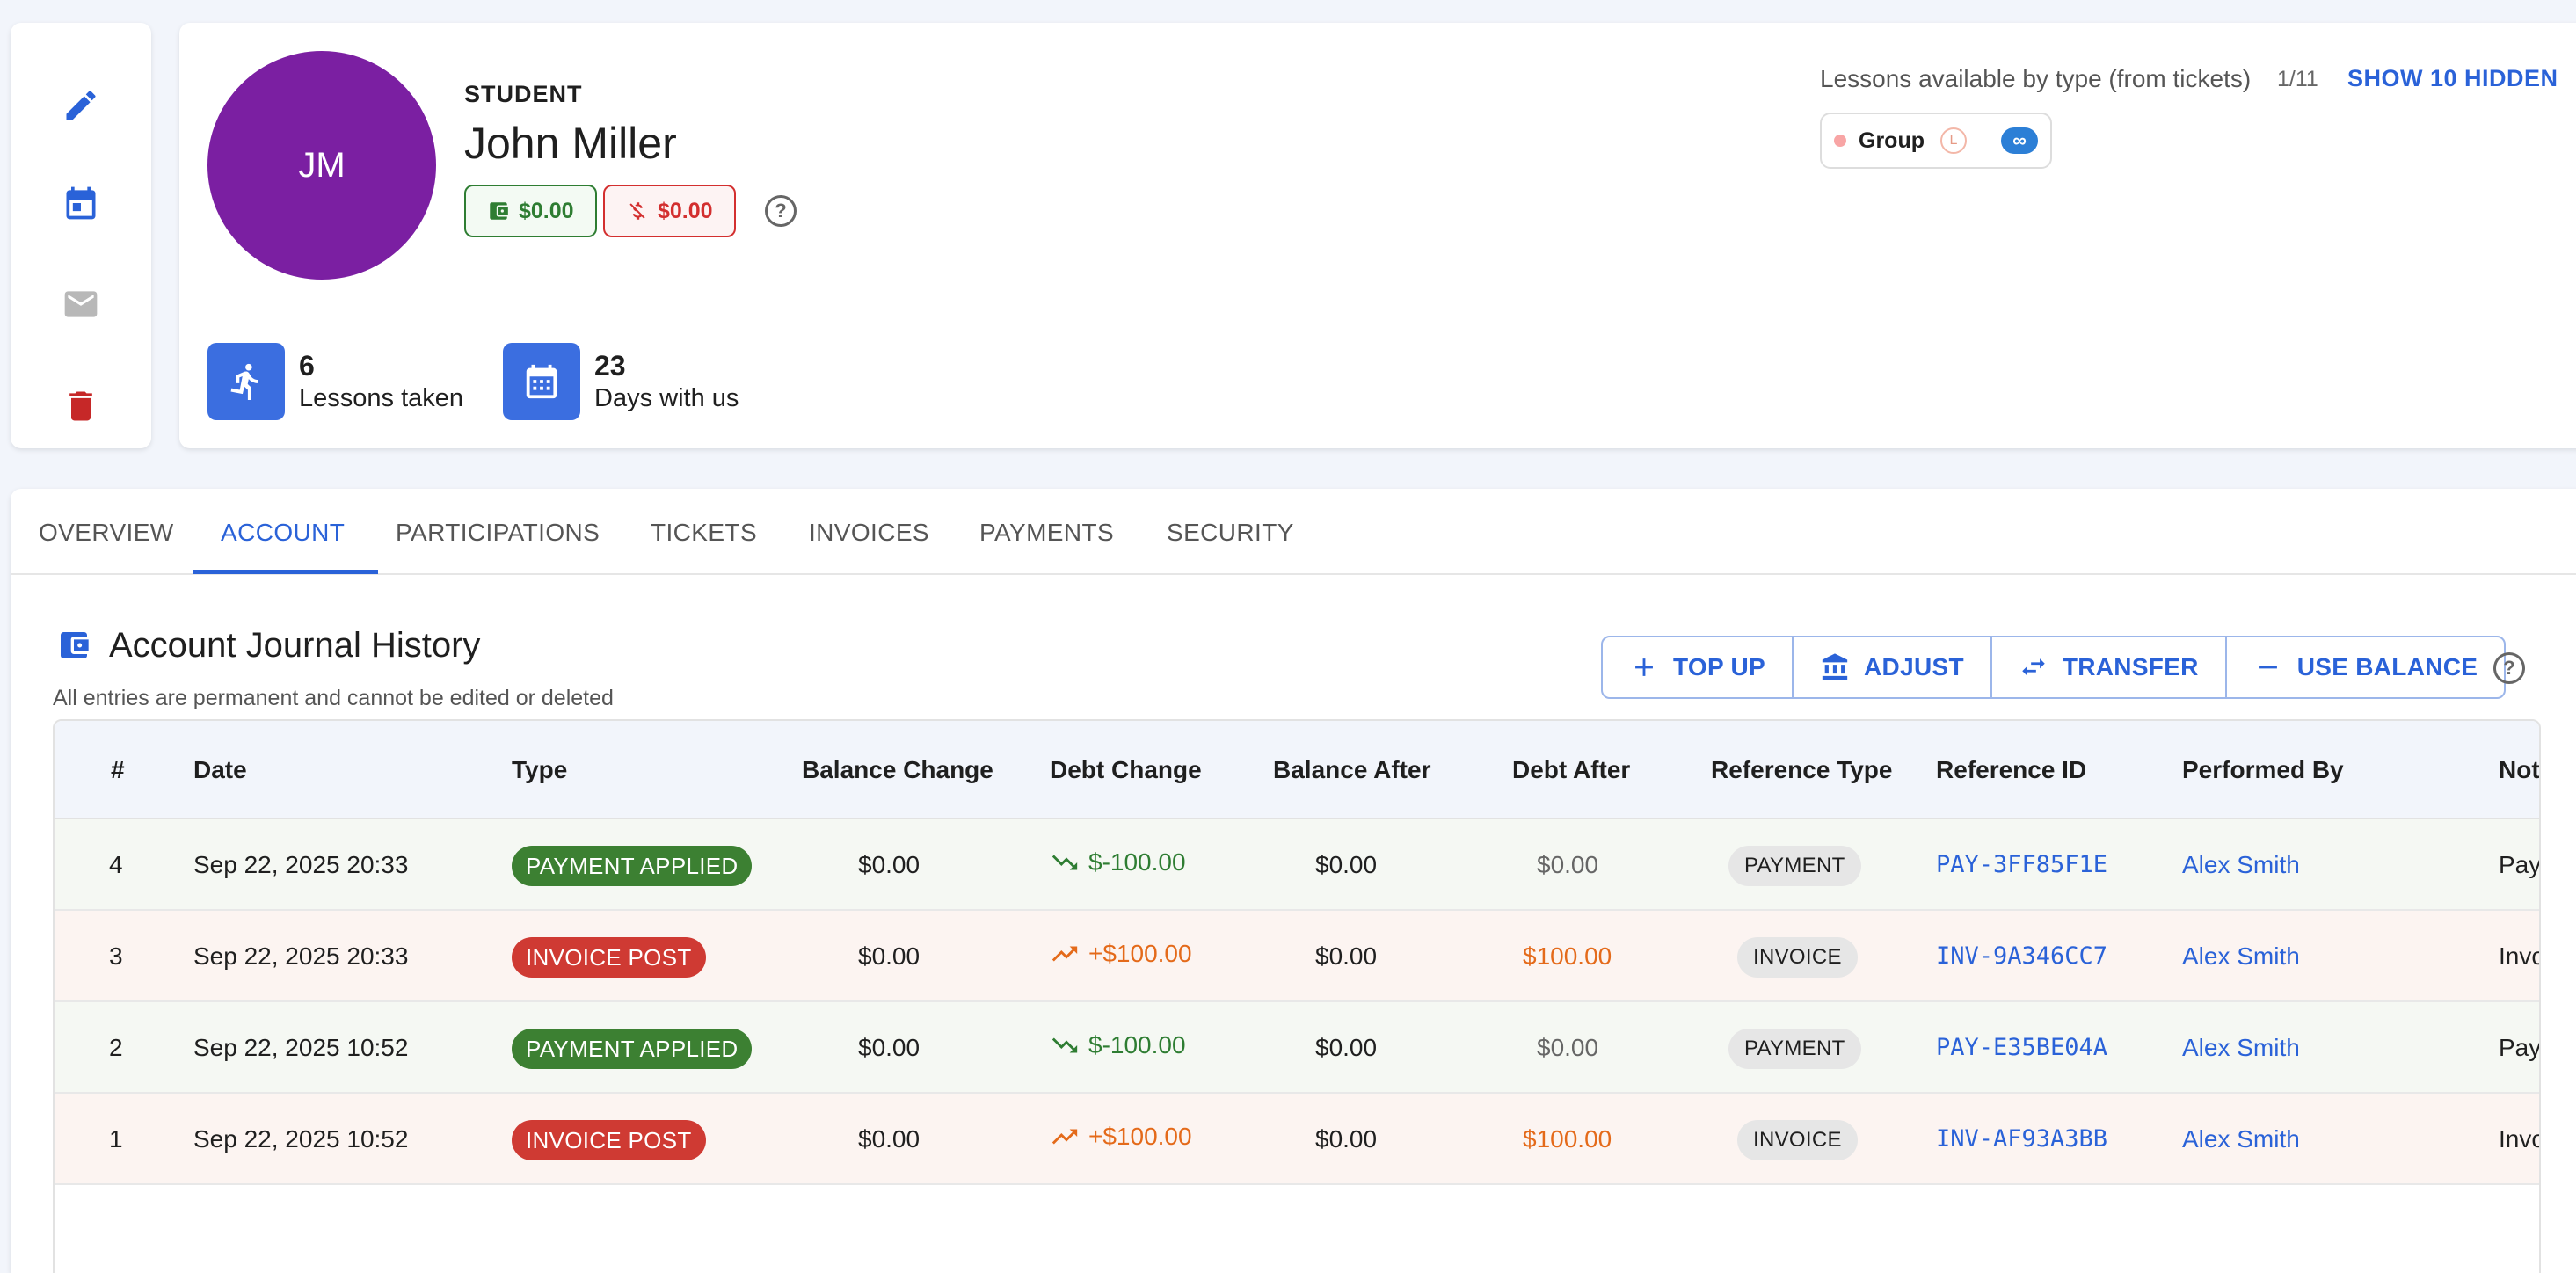 This screenshot has height=1273, width=2576. Describe the element at coordinates (1346, 865) in the screenshot. I see `balance-after: $0.00` at that location.